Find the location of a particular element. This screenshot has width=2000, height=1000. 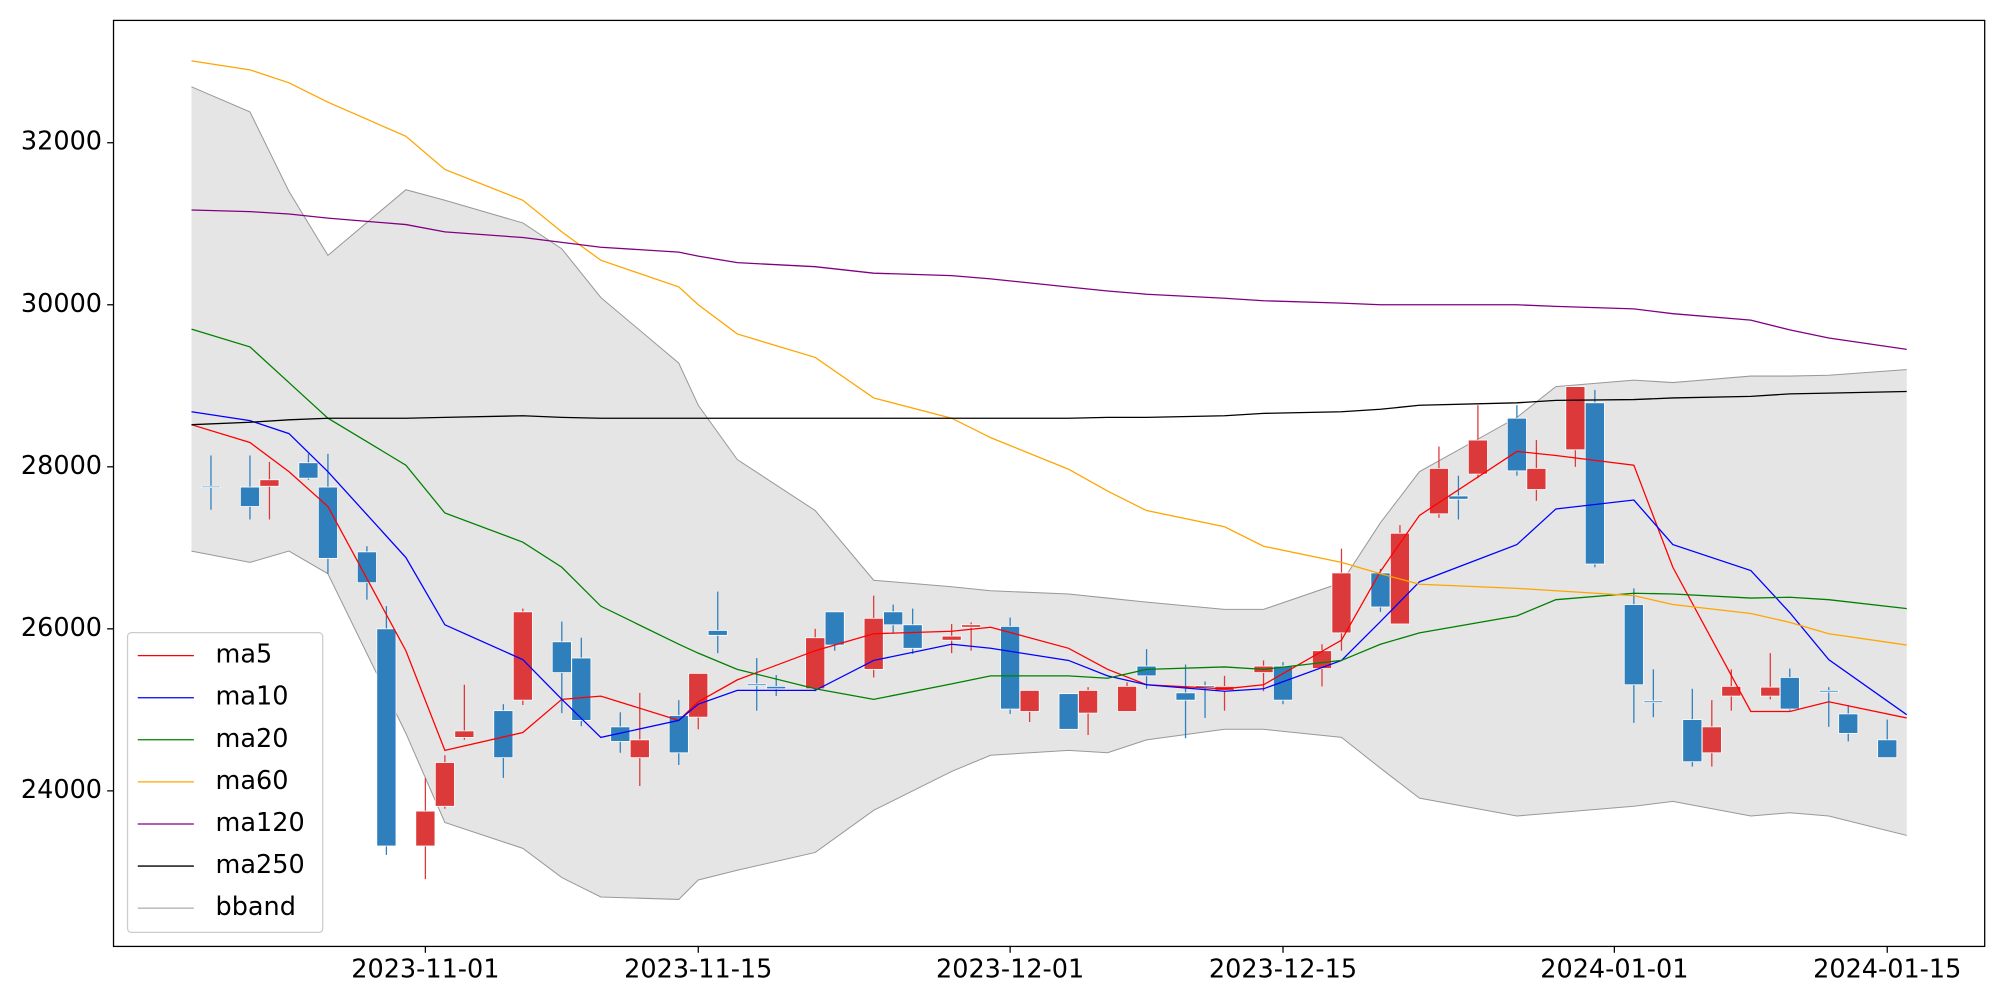

legend-label: ma120 is located at coordinates (260, 823).